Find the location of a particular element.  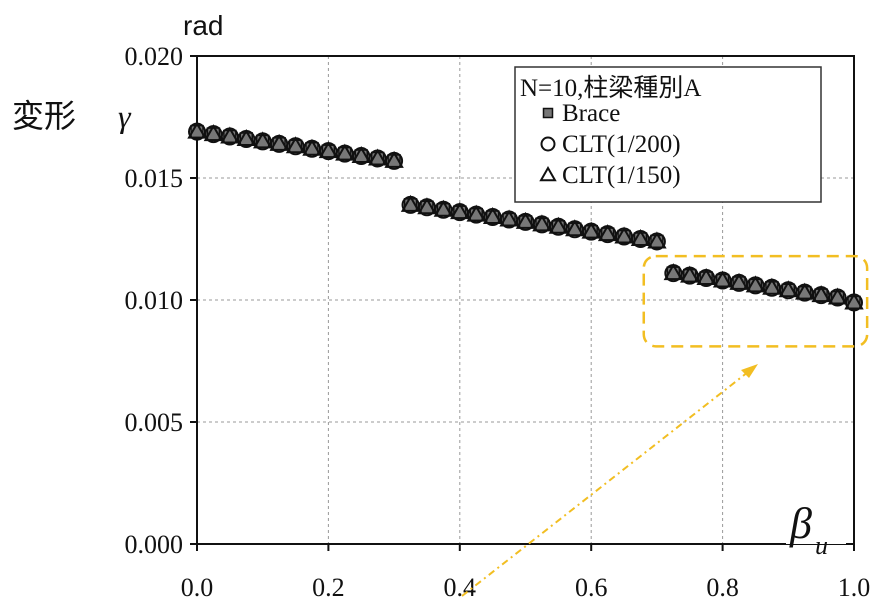

legend-marker-triangle is located at coordinates (548, 173).